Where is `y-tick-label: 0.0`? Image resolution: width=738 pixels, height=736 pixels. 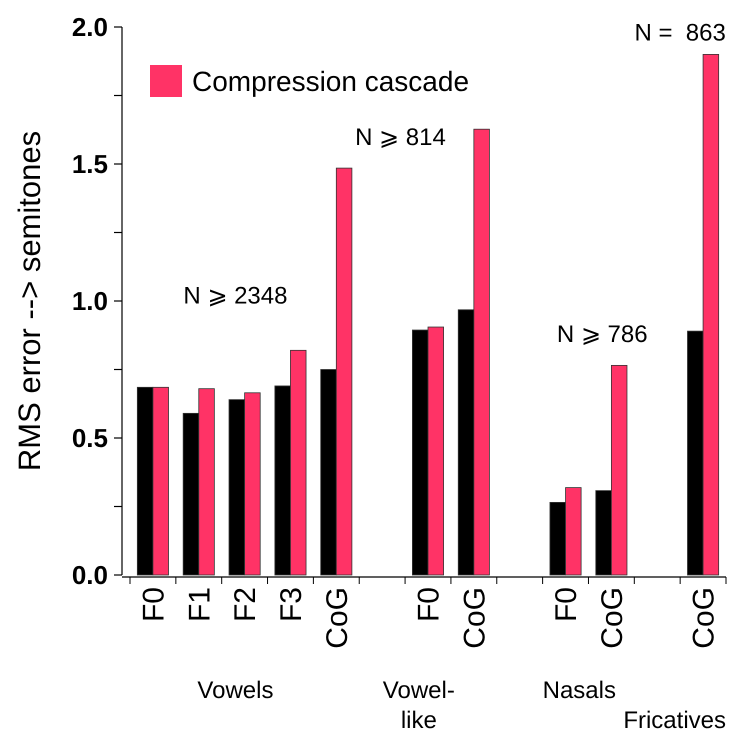
y-tick-label: 0.0 is located at coordinates (90, 575).